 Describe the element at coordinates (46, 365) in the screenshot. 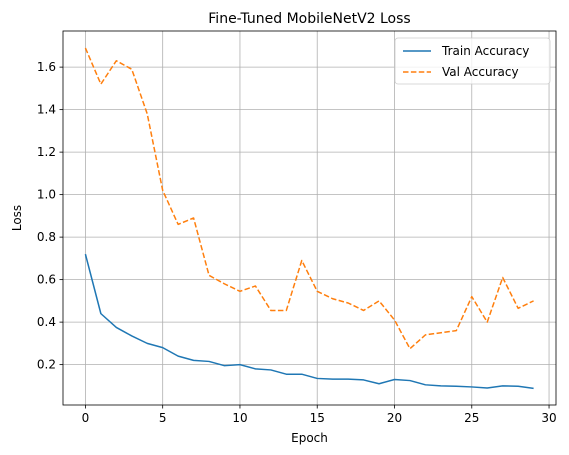

I see `y-tick-label: 0.2` at that location.